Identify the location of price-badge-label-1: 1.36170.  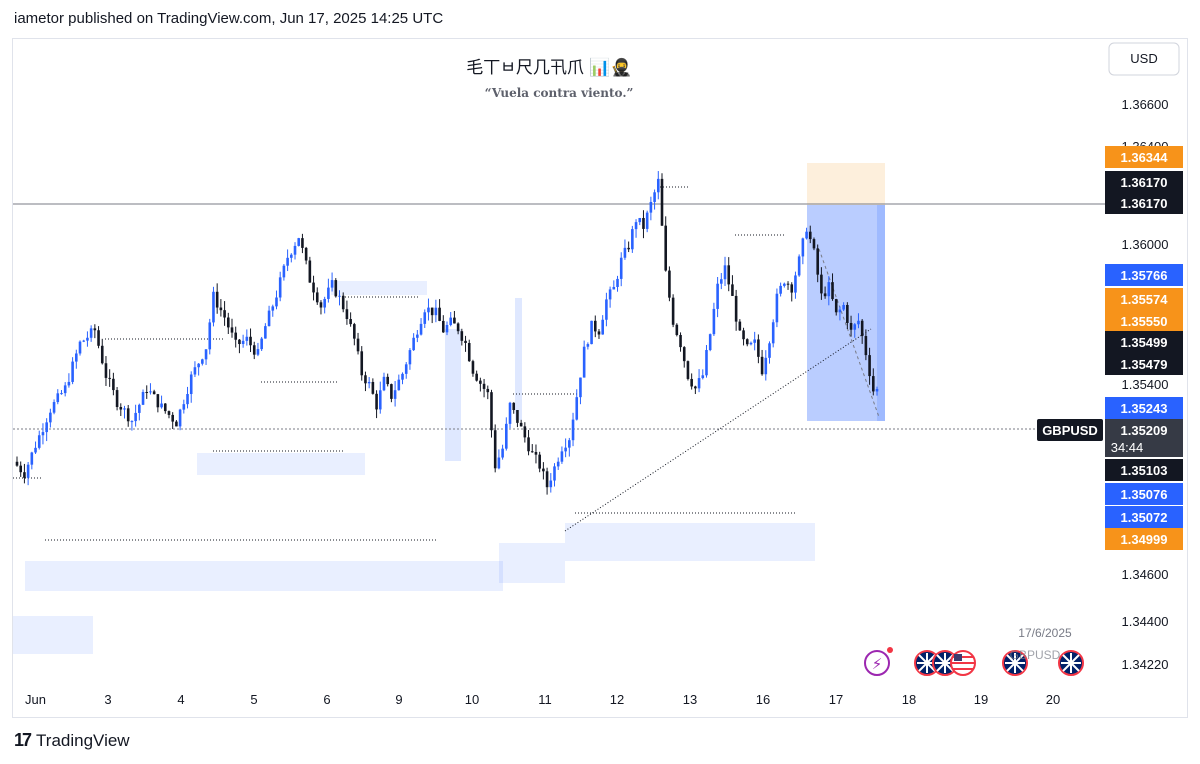
(1144, 182).